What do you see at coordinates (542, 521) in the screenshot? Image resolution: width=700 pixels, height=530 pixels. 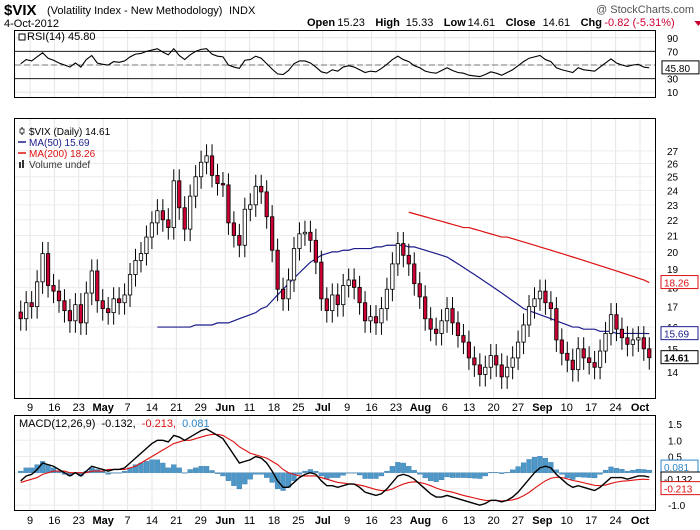 I see `x-axis-label: Sep` at bounding box center [542, 521].